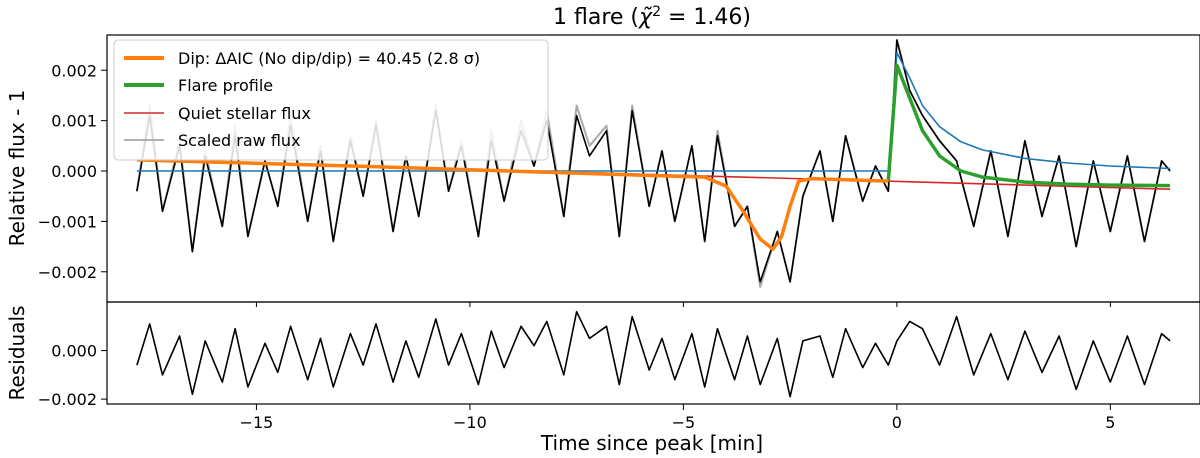  What do you see at coordinates (239, 140) in the screenshot?
I see `legend-label-raw: Scaled raw flux` at bounding box center [239, 140].